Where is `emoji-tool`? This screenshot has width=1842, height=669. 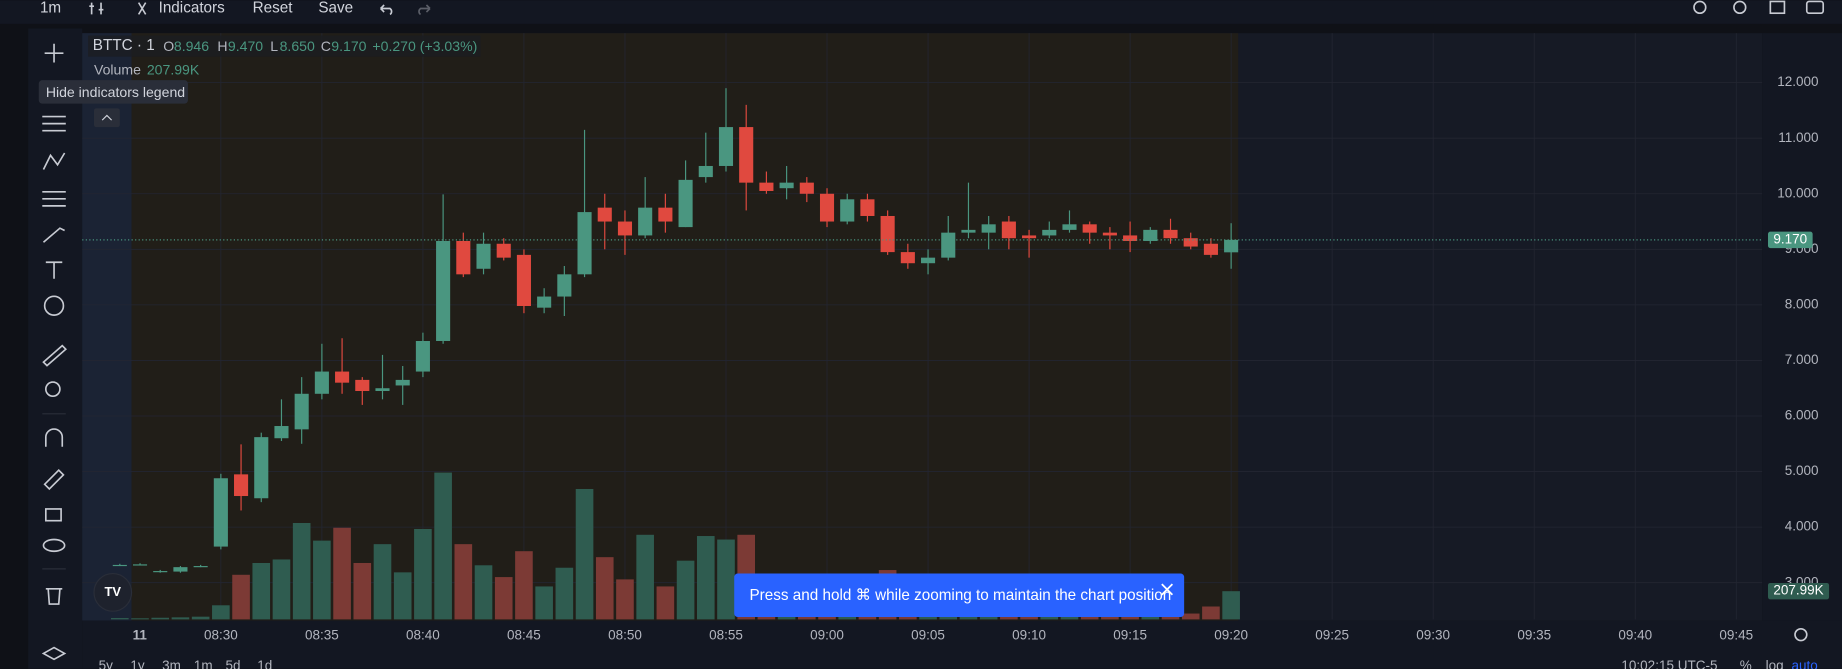
emoji-tool is located at coordinates (54, 305).